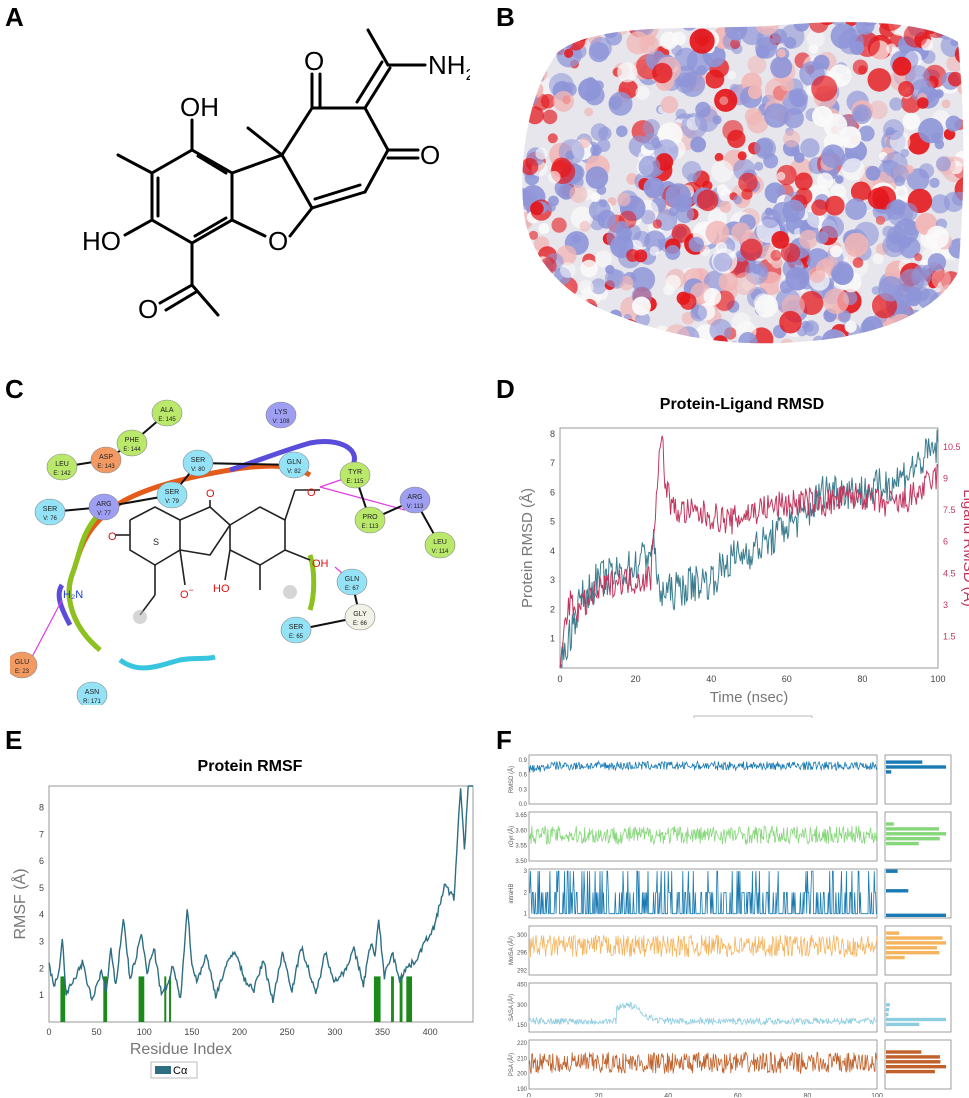 Image resolution: width=969 pixels, height=1098 pixels. Describe the element at coordinates (552, 463) in the screenshot. I see `y-tick-label-left: 7` at that location.